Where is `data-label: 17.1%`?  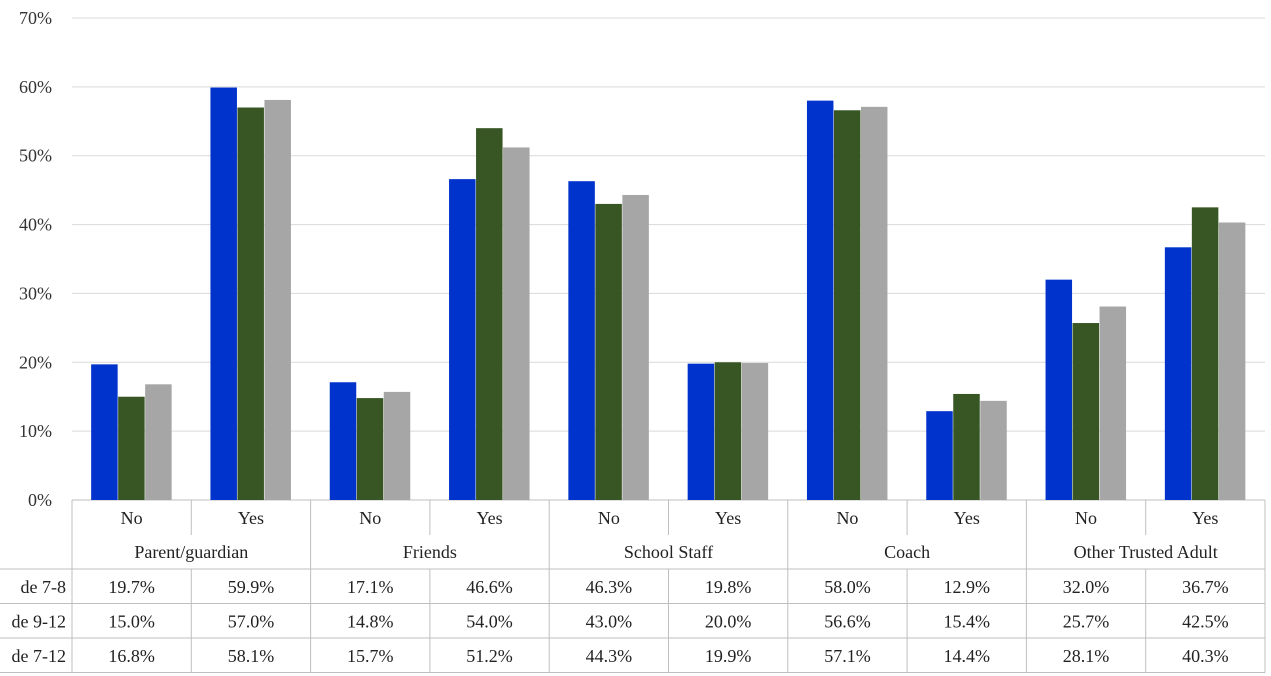
data-label: 17.1% is located at coordinates (370, 587).